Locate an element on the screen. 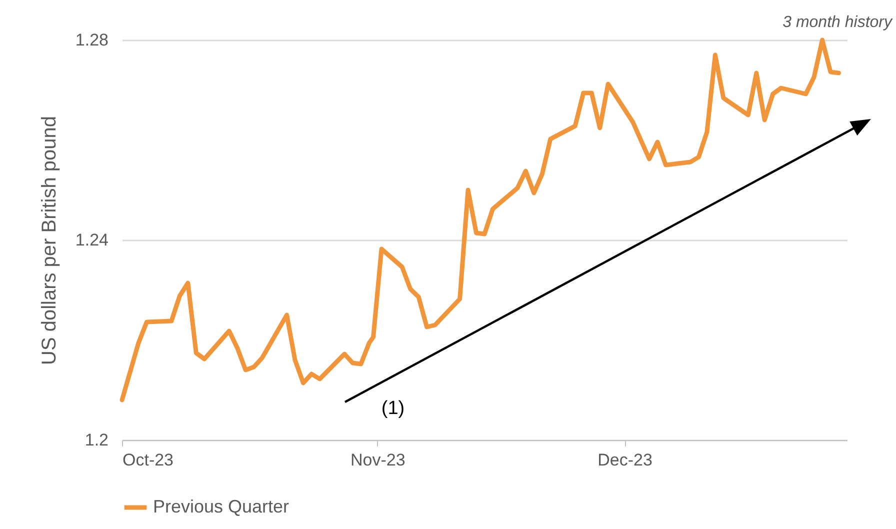  annotation: (1) is located at coordinates (393, 408).